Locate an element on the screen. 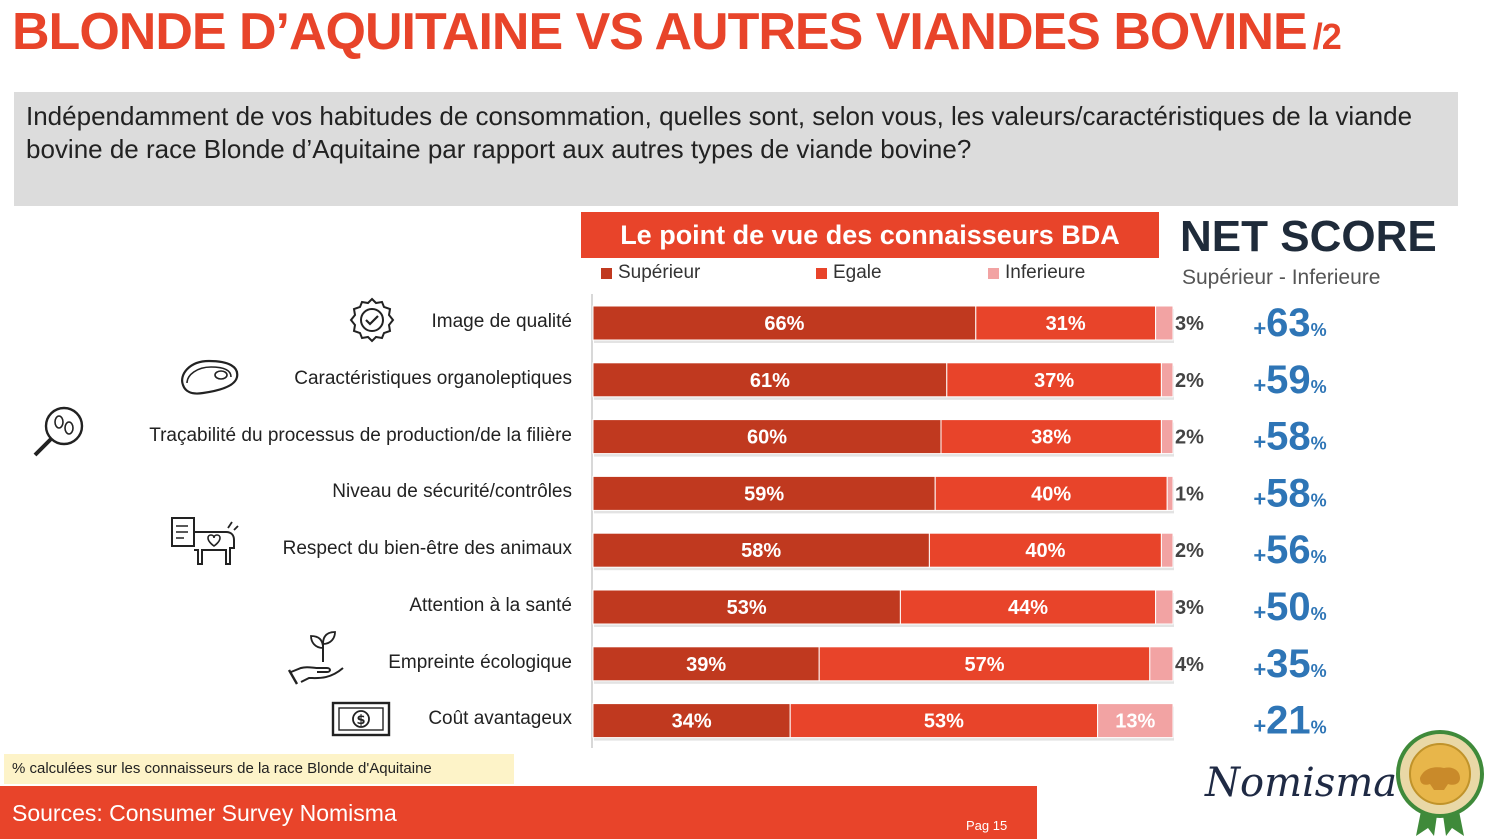 Image resolution: width=1504 pixels, height=839 pixels. data-label: 31% is located at coordinates (1066, 324).